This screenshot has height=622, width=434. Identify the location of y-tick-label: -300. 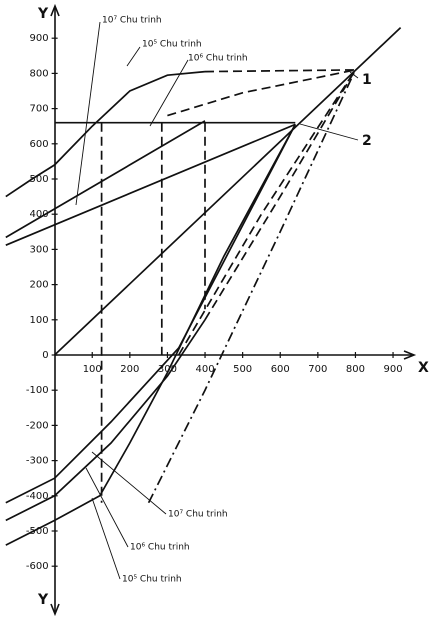
(37, 461).